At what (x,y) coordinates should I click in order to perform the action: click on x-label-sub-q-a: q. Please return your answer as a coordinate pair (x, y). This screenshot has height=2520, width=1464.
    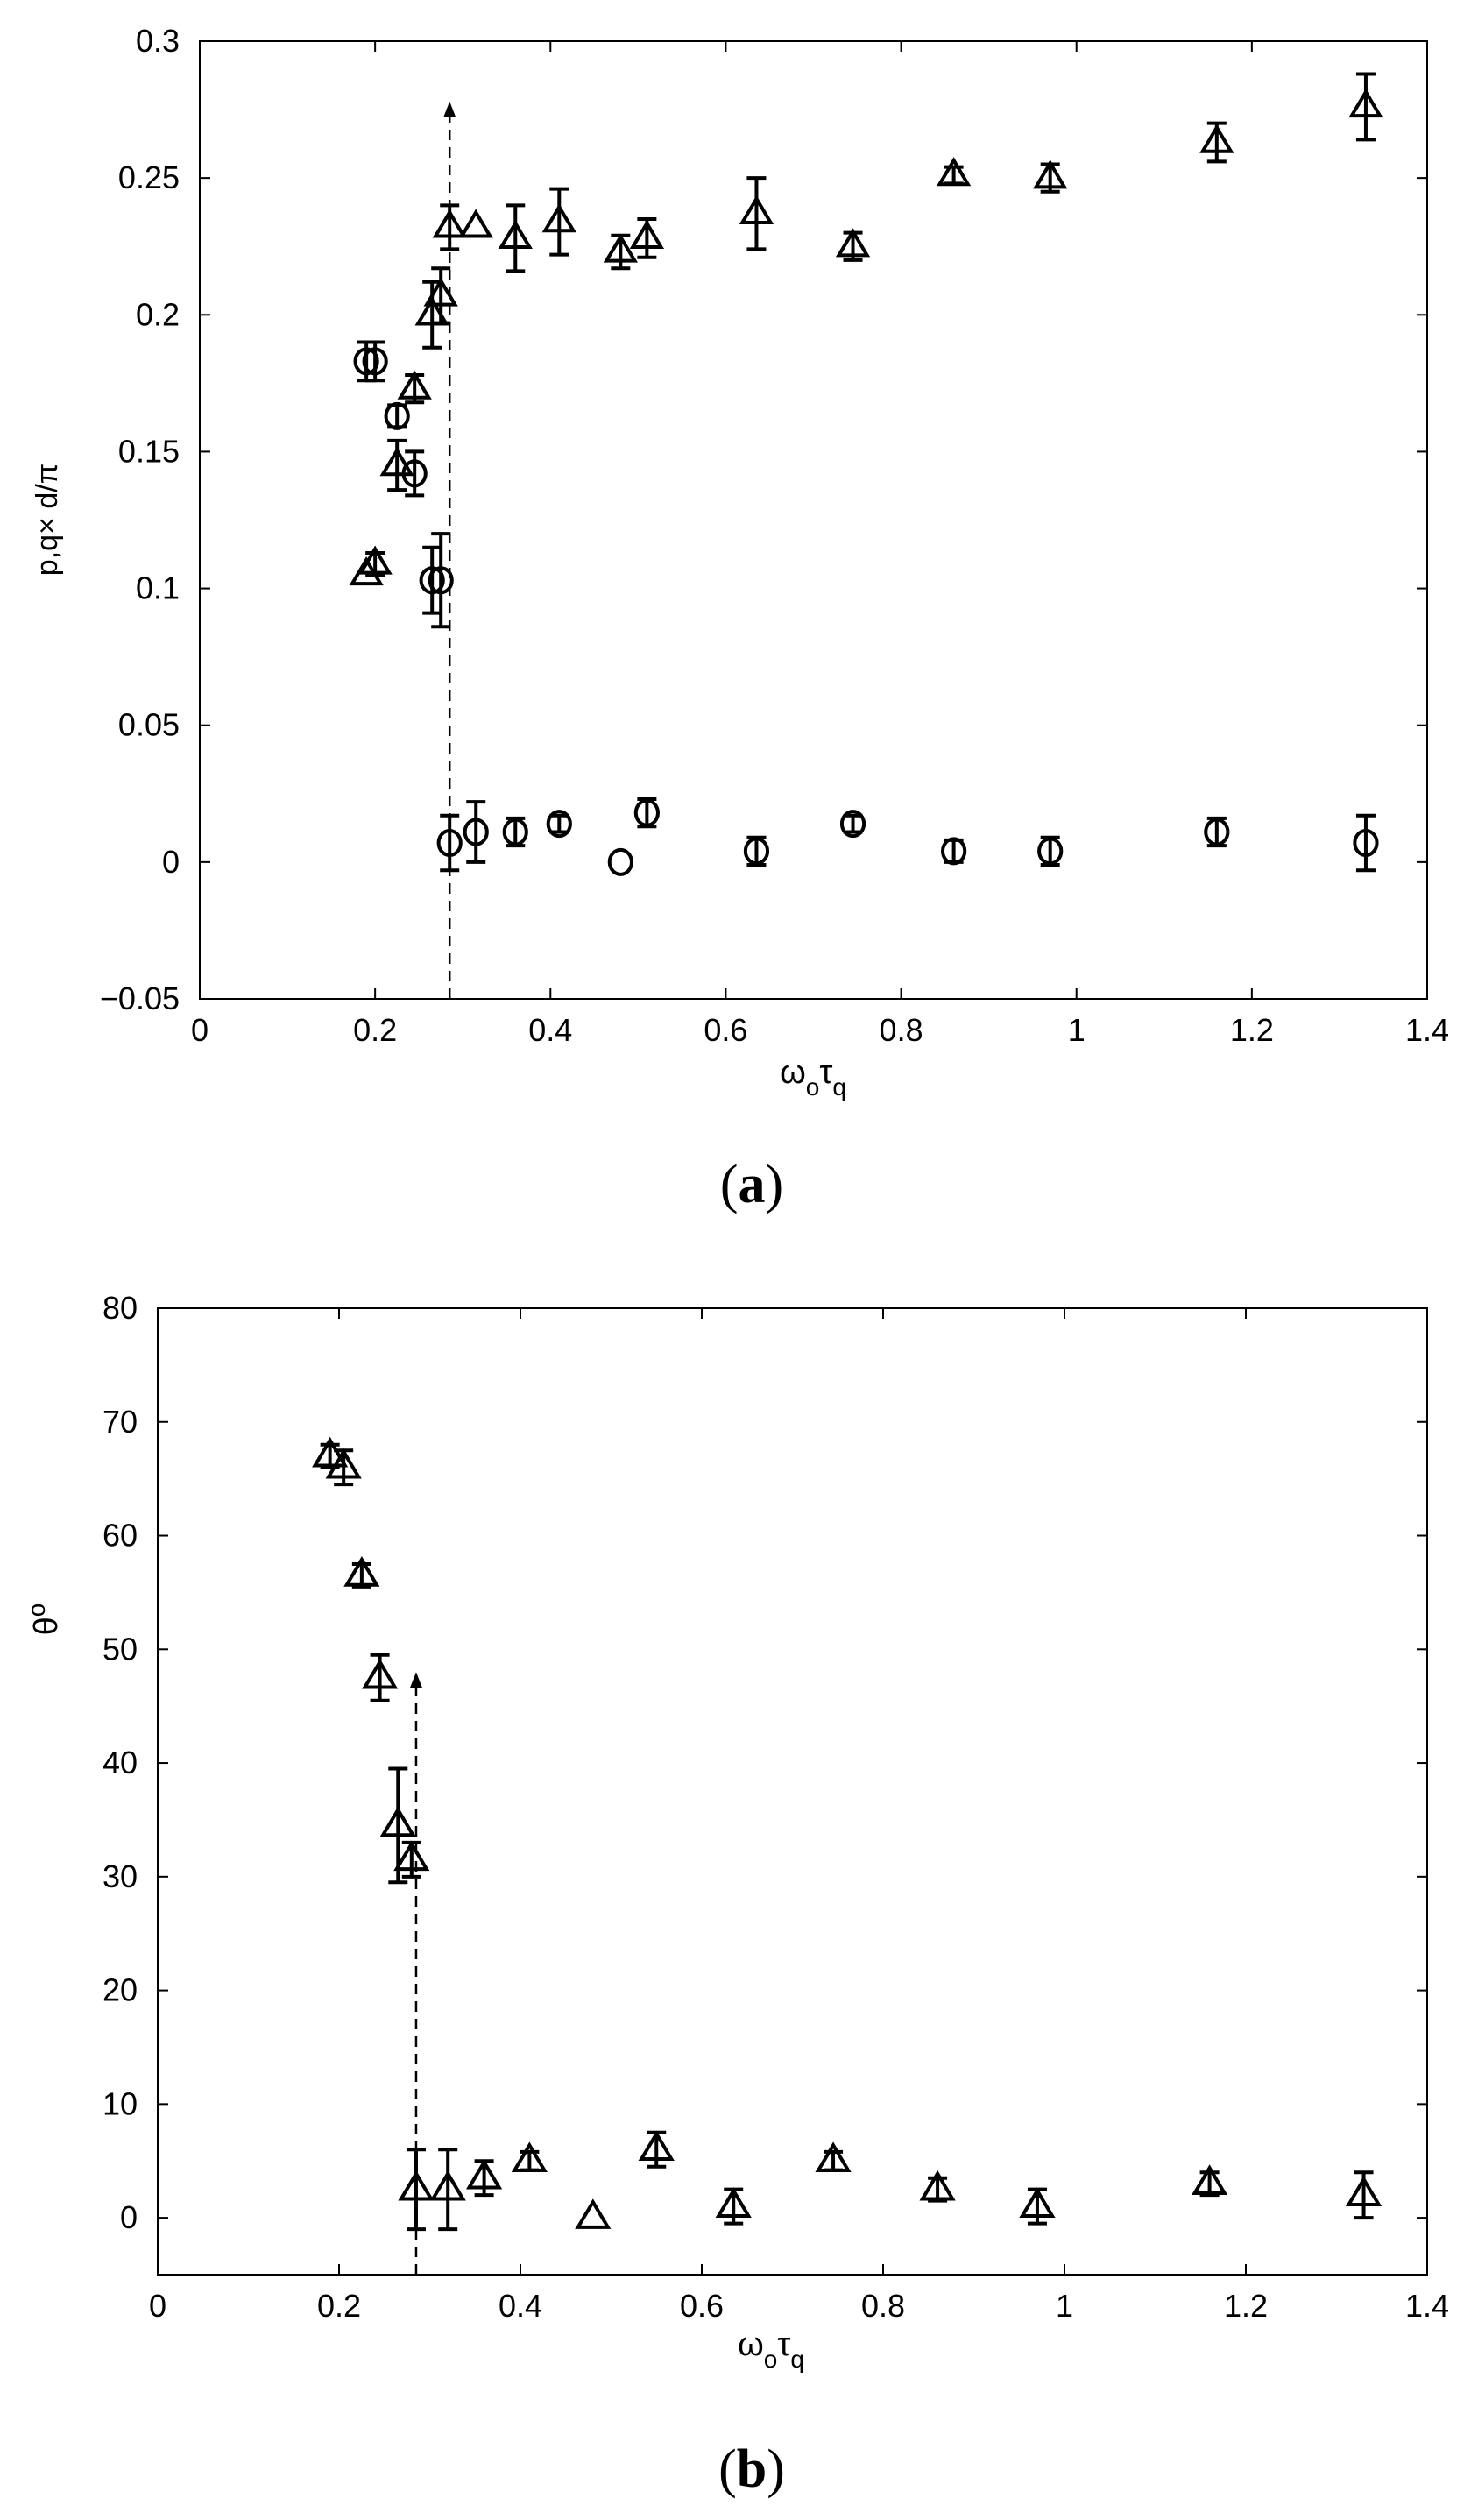
    Looking at the image, I should click on (839, 1087).